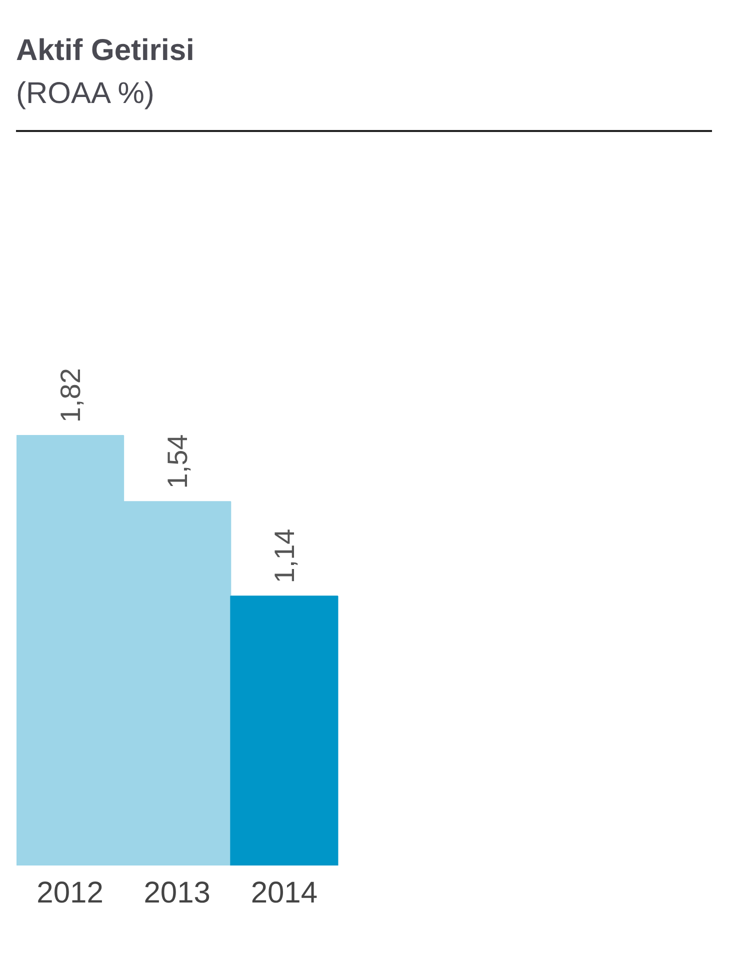 This screenshot has width=729, height=958. I want to click on x-tick-label: 2014, so click(284, 893).